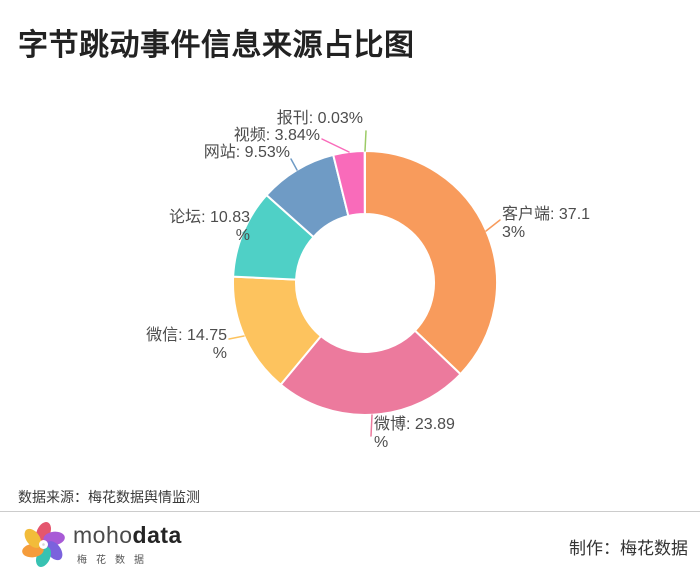 This screenshot has height=576, width=700. I want to click on label-website: 网站: 9.53%, so click(246, 152).